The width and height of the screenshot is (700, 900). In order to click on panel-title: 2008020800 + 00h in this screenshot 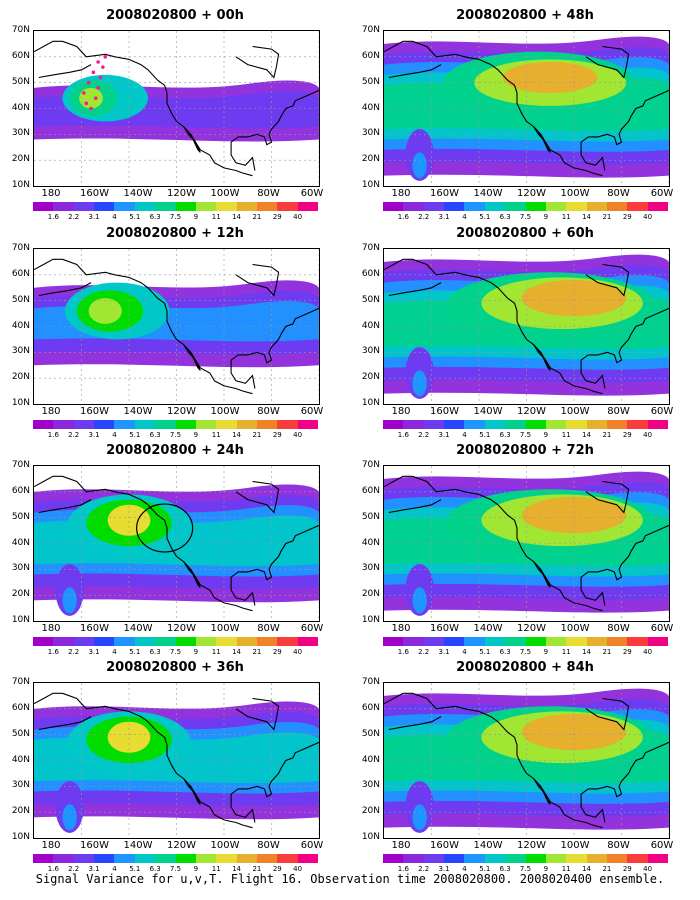, I will do `click(175, 15)`.